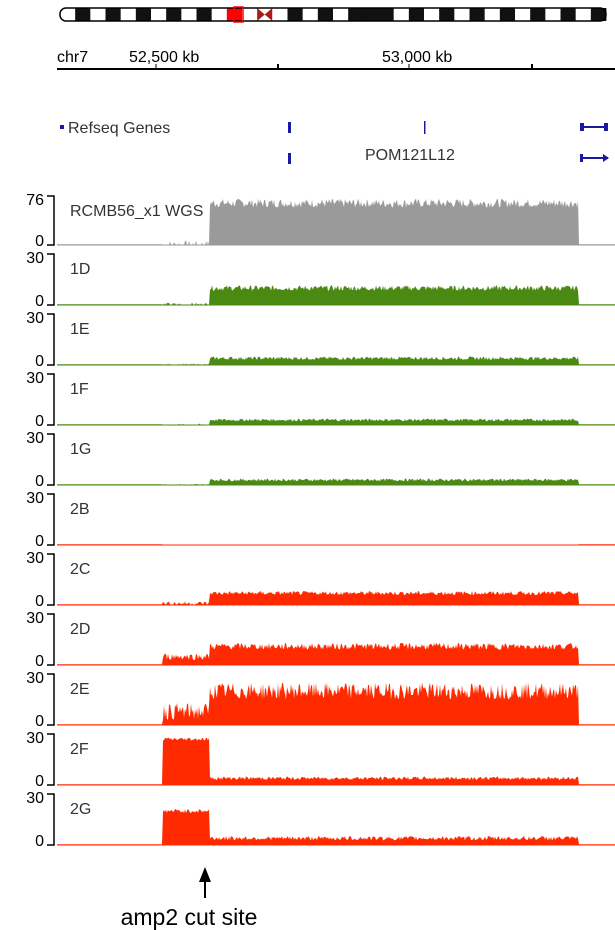 This screenshot has width=615, height=930. What do you see at coordinates (410, 155) in the screenshot?
I see `gene-name: POM121L12` at bounding box center [410, 155].